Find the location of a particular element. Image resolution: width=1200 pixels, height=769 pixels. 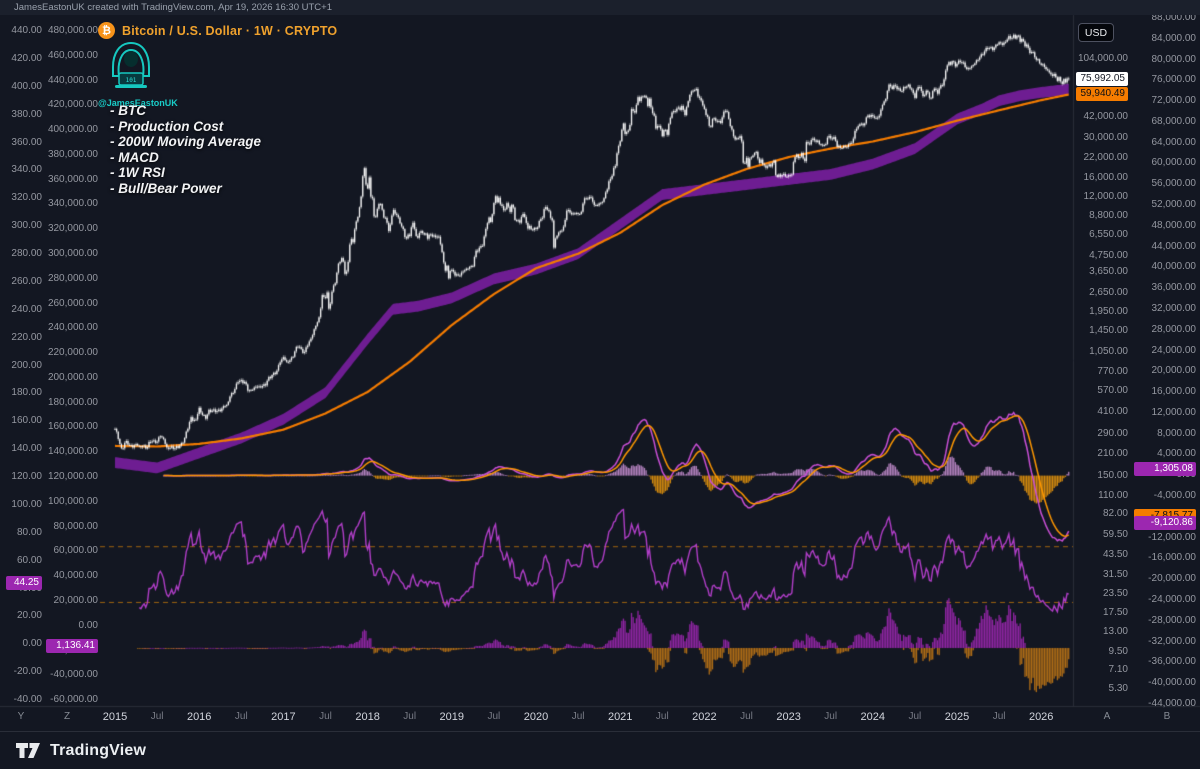

legend-item: - Bull/Bear Power is located at coordinates (166, 188).